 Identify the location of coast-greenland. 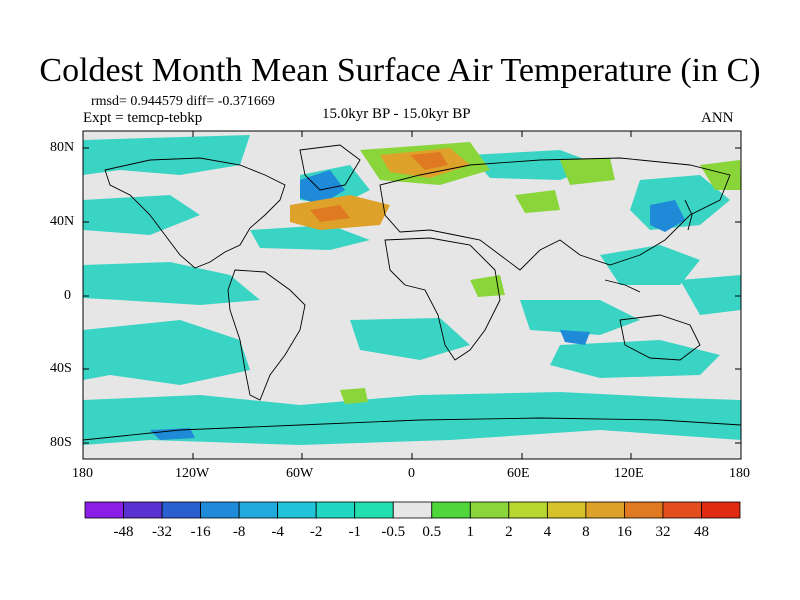
(330, 167).